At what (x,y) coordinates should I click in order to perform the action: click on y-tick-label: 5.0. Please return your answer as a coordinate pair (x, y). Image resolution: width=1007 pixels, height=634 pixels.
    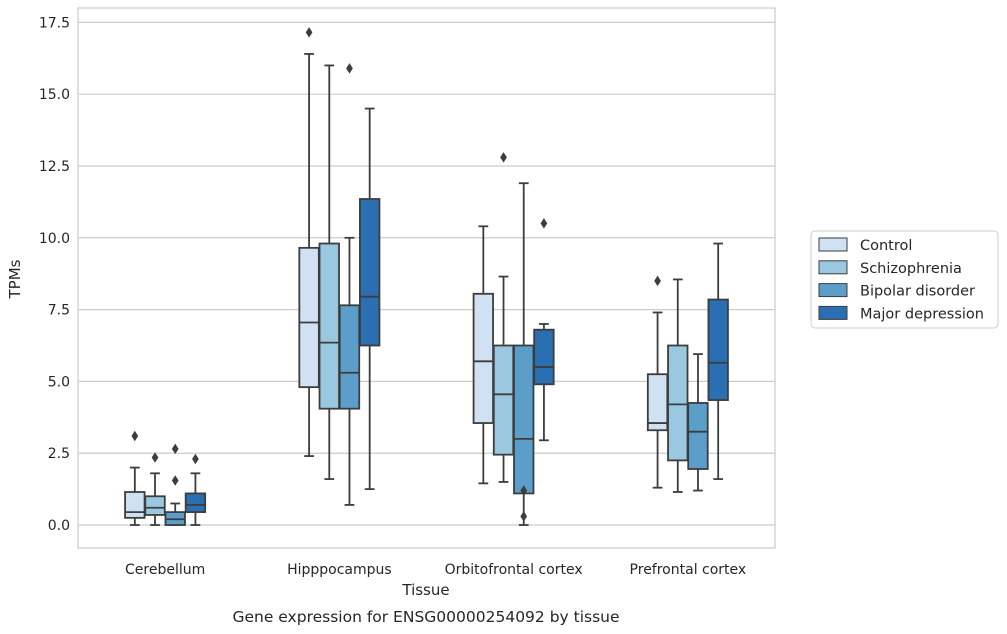
    Looking at the image, I should click on (59, 382).